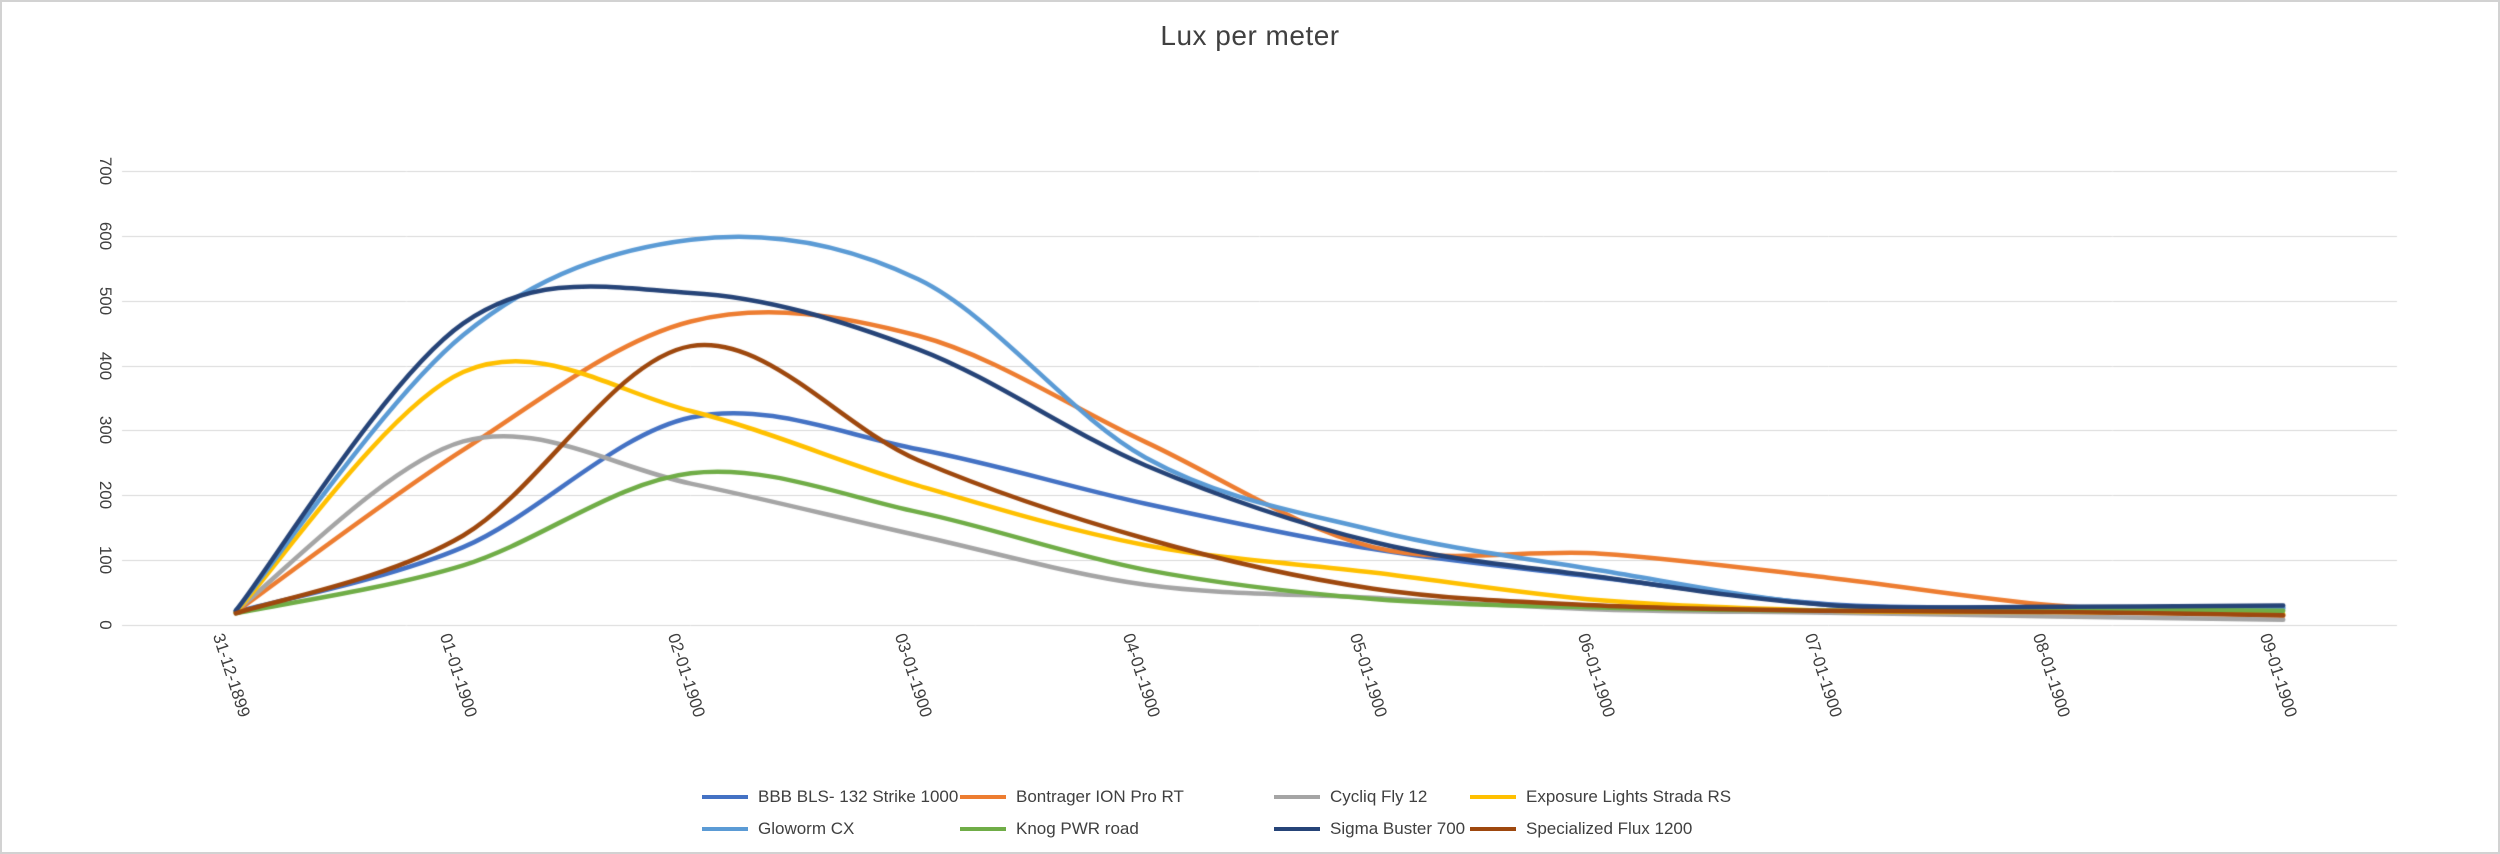  I want to click on legend-series-name: Knog PWR road, so click(1077, 828).